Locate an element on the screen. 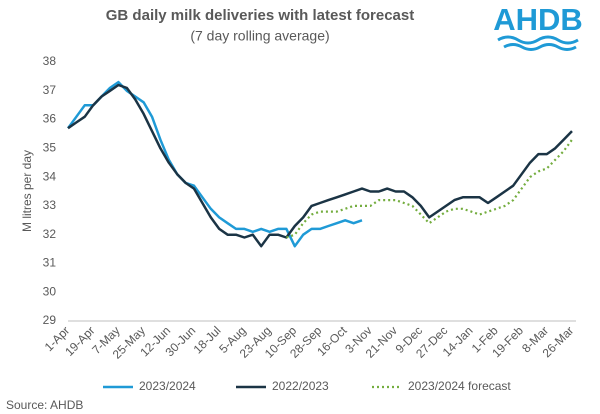 This screenshot has height=414, width=600. y-tick-label: 30 is located at coordinates (50, 291).